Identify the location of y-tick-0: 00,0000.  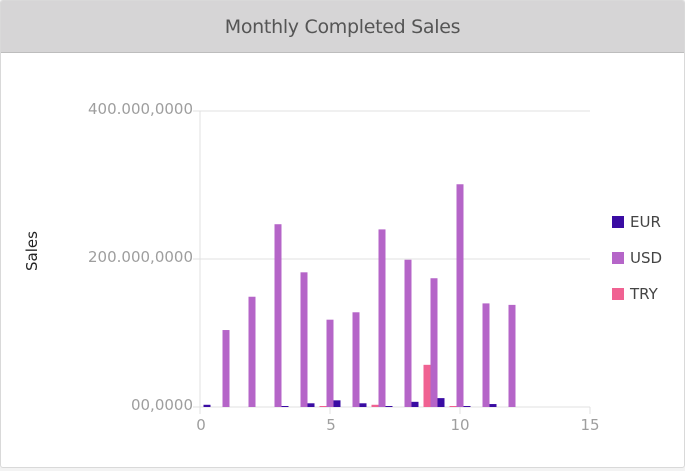
(161, 405).